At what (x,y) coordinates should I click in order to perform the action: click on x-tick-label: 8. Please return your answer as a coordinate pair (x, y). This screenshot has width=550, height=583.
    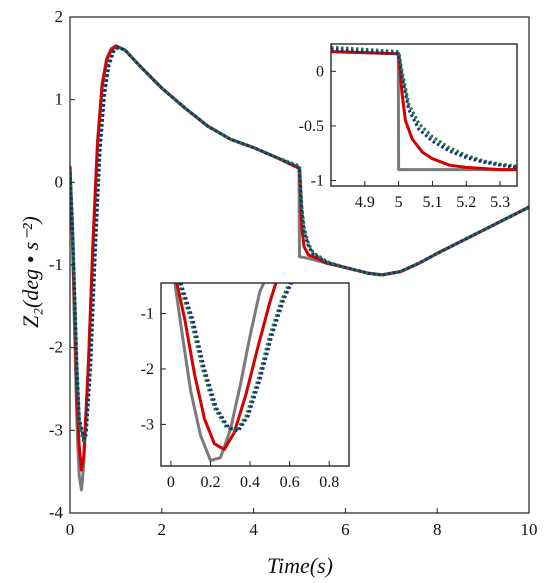
    Looking at the image, I should click on (437, 529).